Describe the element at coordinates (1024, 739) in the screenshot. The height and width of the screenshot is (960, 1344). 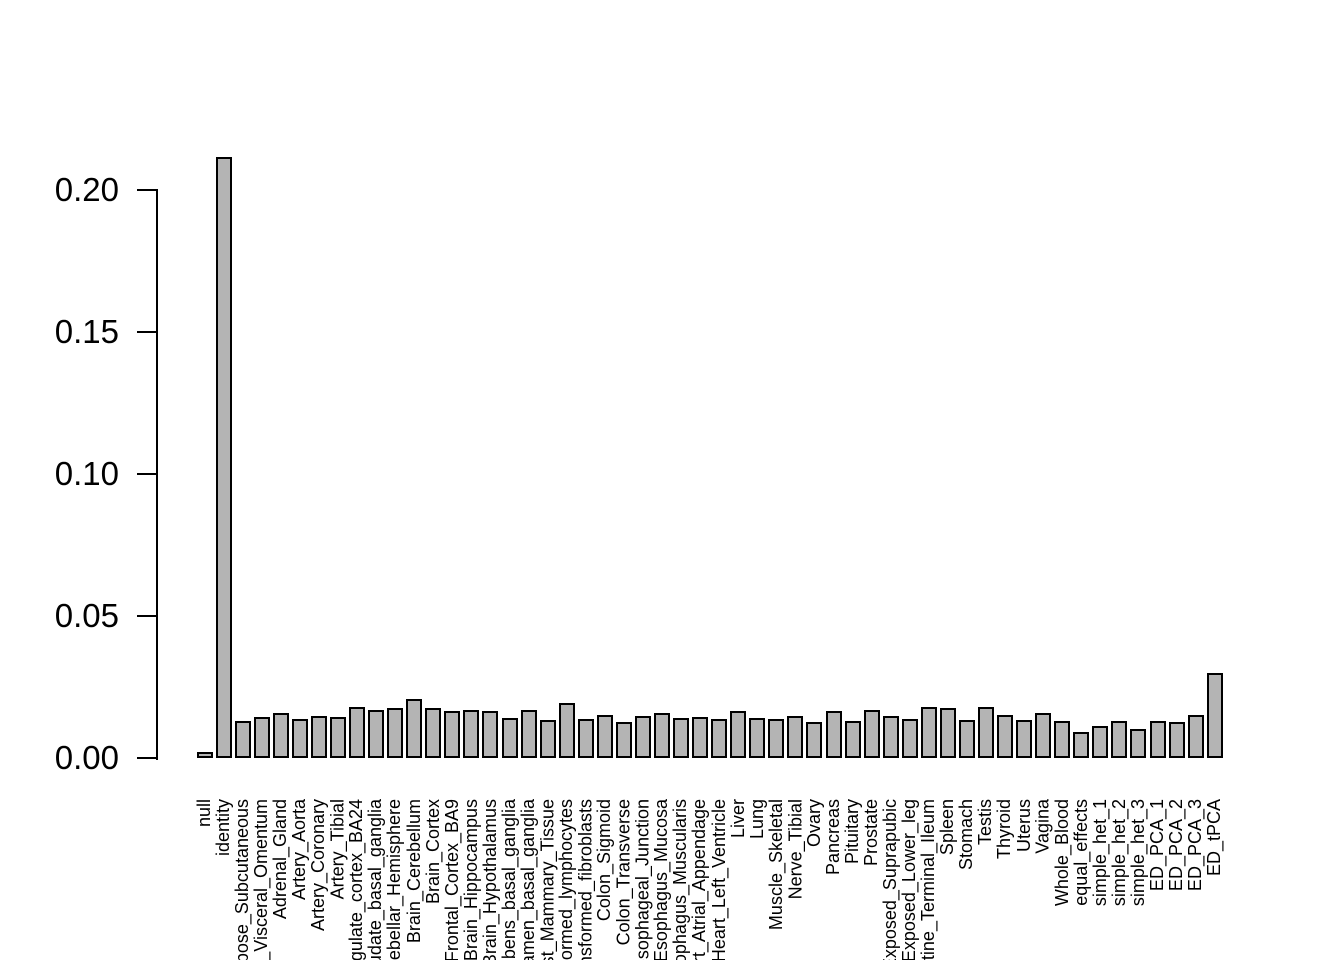
I see `bar-Uterus` at that location.